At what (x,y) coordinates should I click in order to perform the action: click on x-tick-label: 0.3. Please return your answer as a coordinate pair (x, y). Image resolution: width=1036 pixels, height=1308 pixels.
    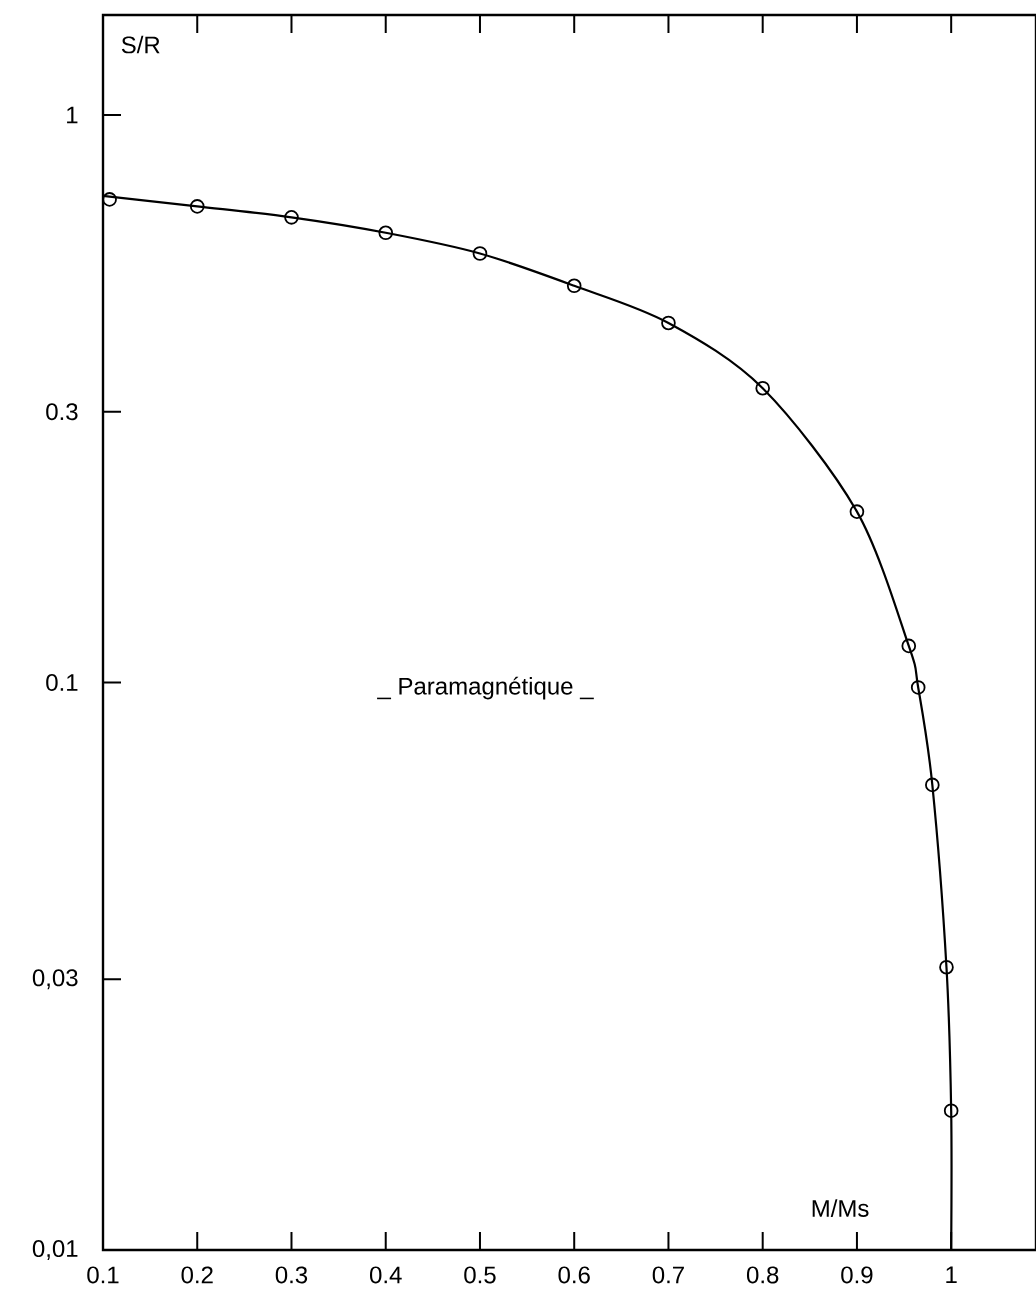
    Looking at the image, I should click on (291, 1275).